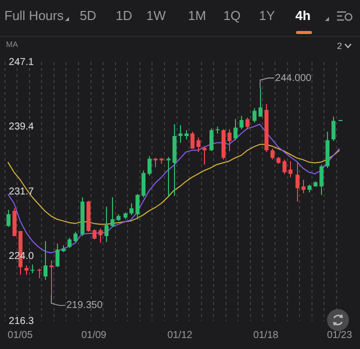 The width and height of the screenshot is (360, 349). Describe the element at coordinates (88, 15) in the screenshot. I see `text: 5D` at that location.